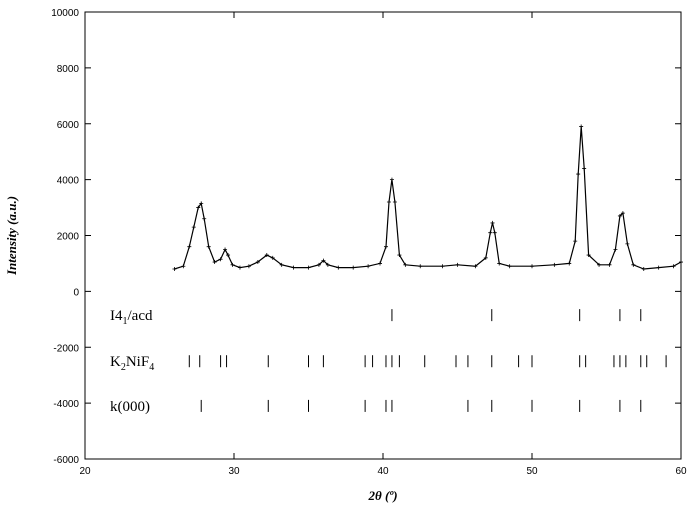 The image size is (687, 508). I want to click on phase-label-part: /acd, so click(140, 316).